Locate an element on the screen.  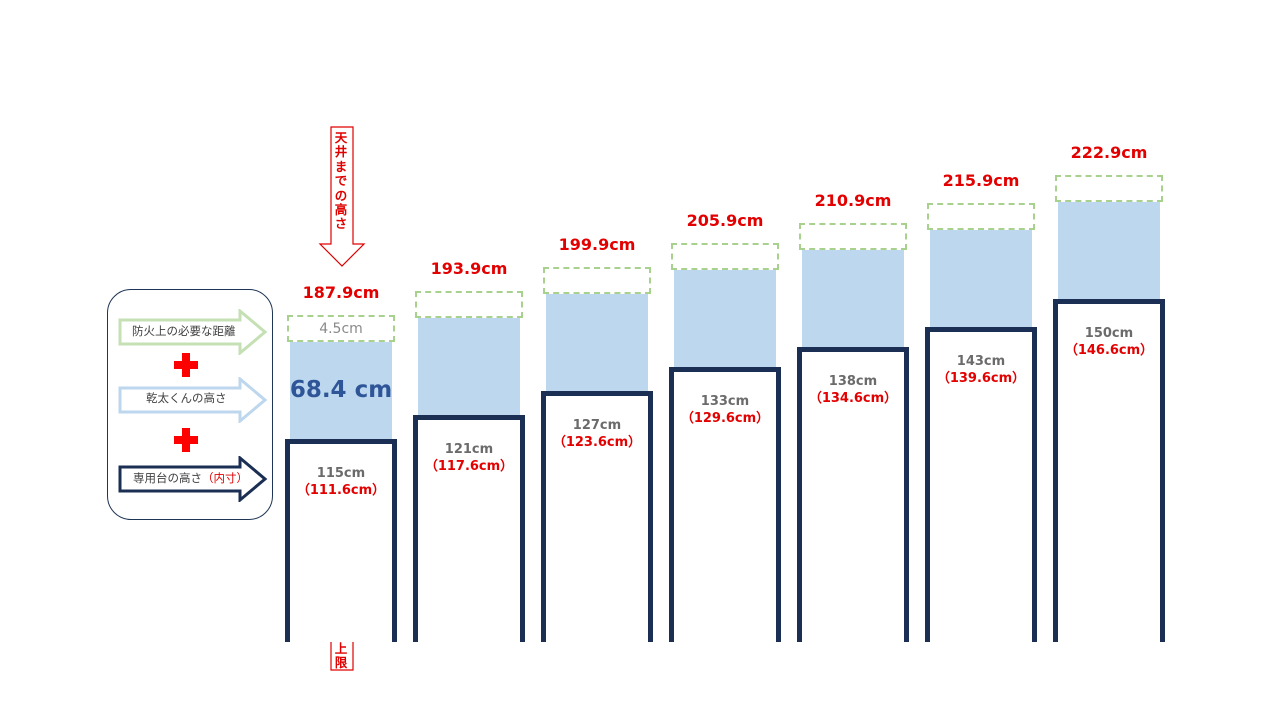
stand-height-label: 127cm is located at coordinates (597, 425).